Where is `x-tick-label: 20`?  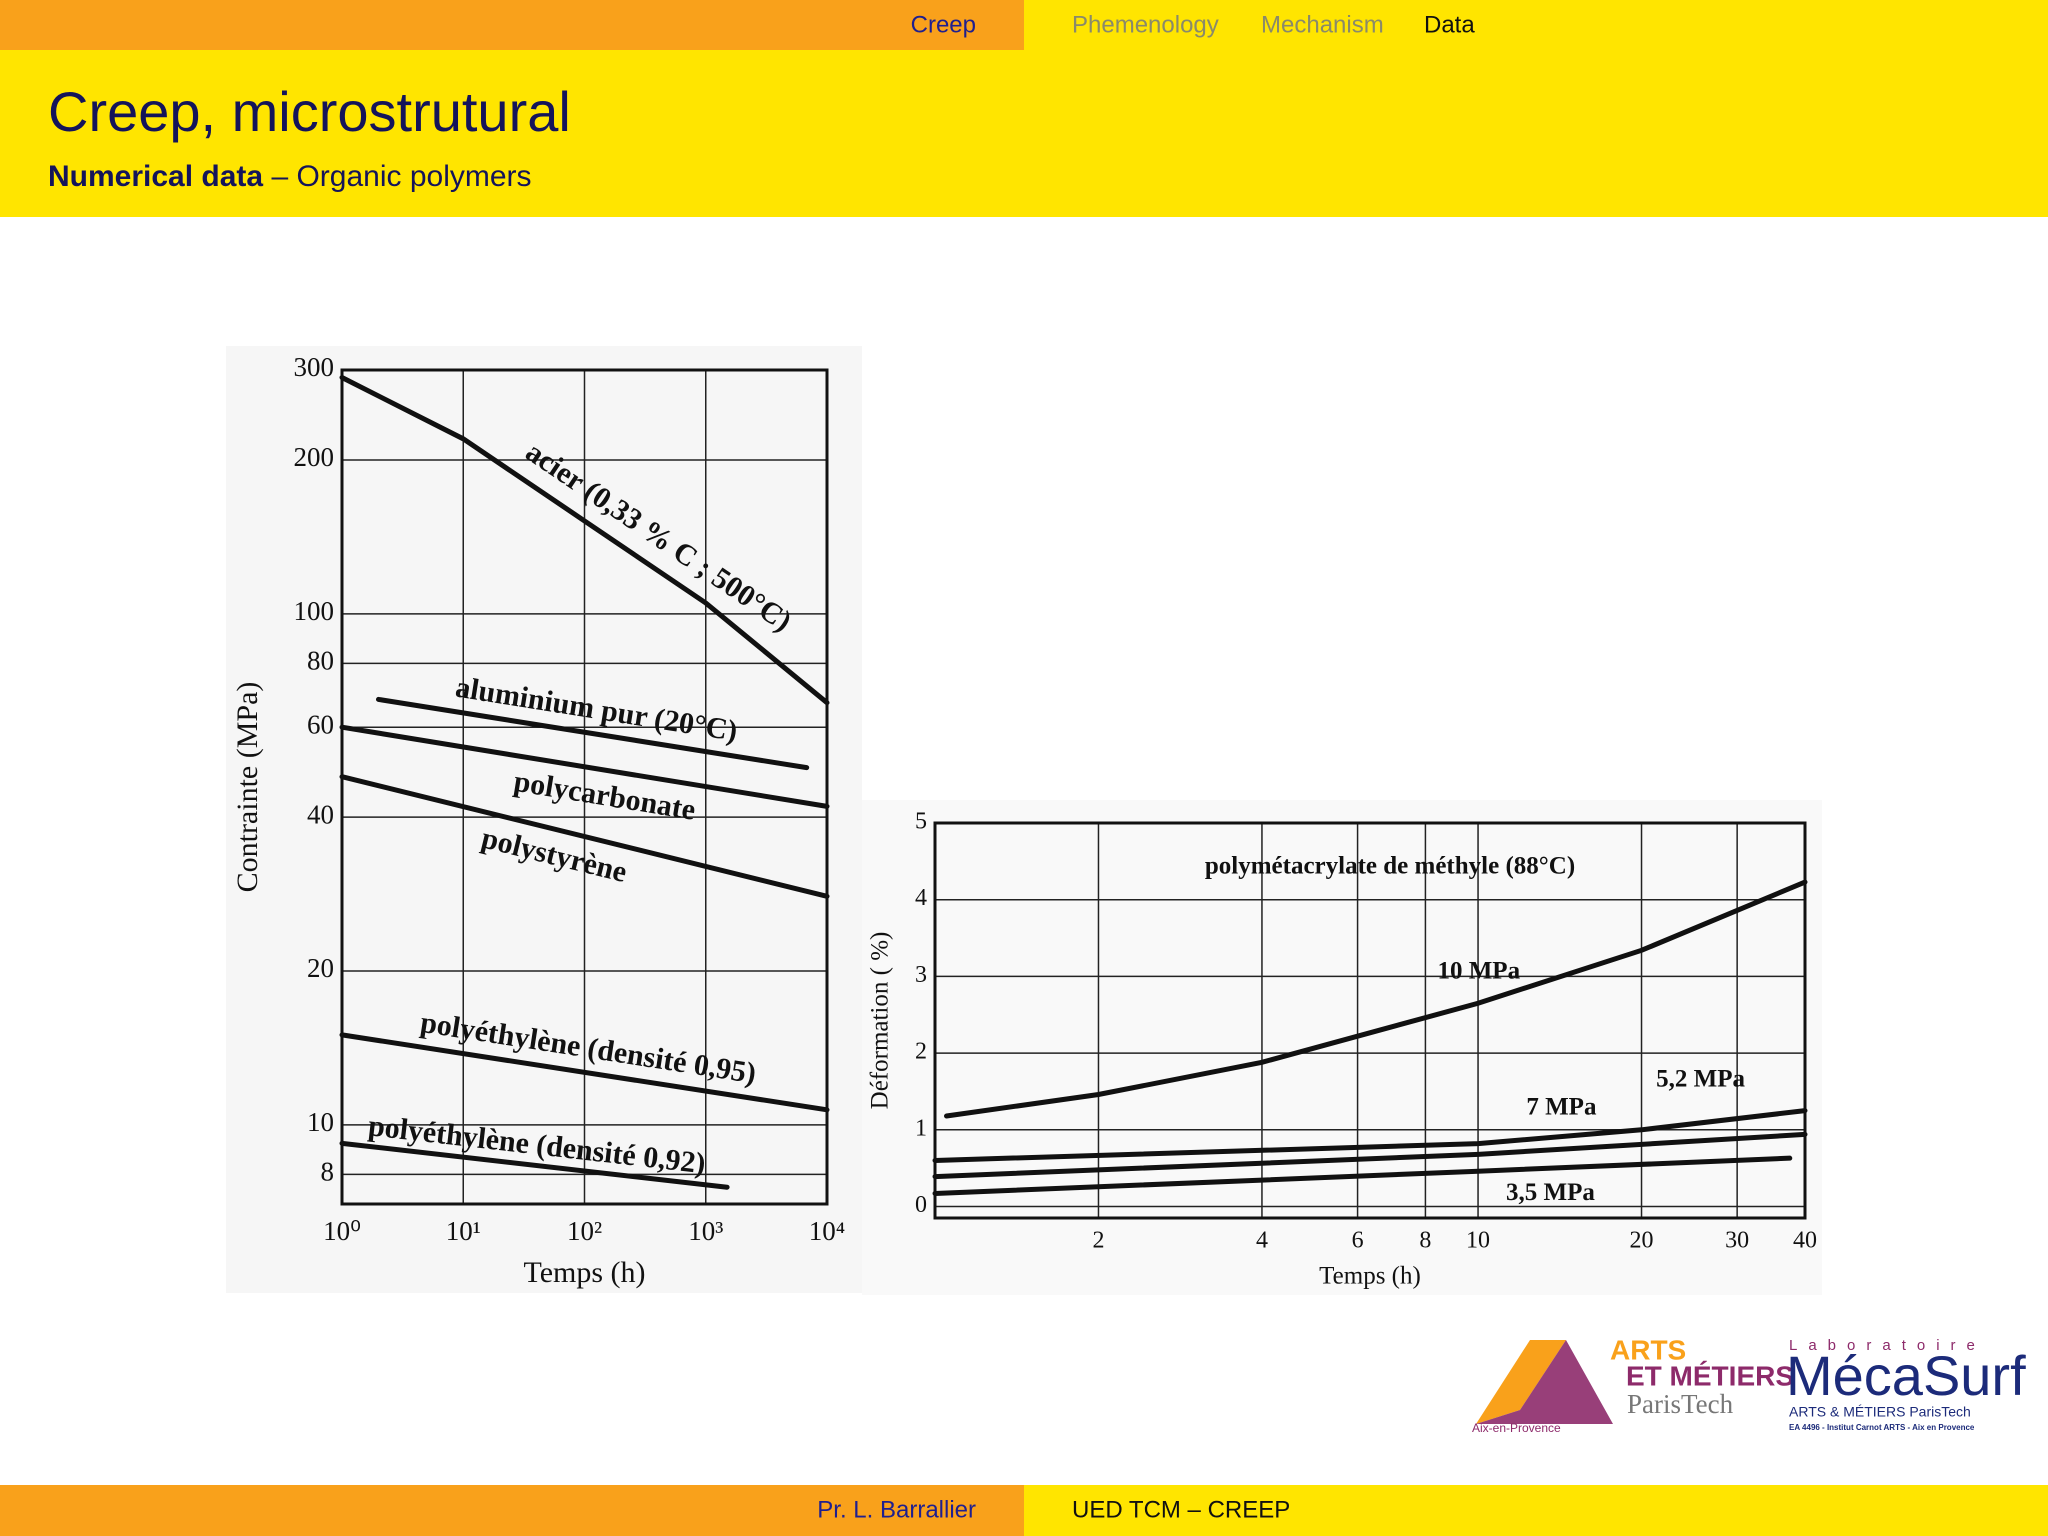 x-tick-label: 20 is located at coordinates (1642, 1241).